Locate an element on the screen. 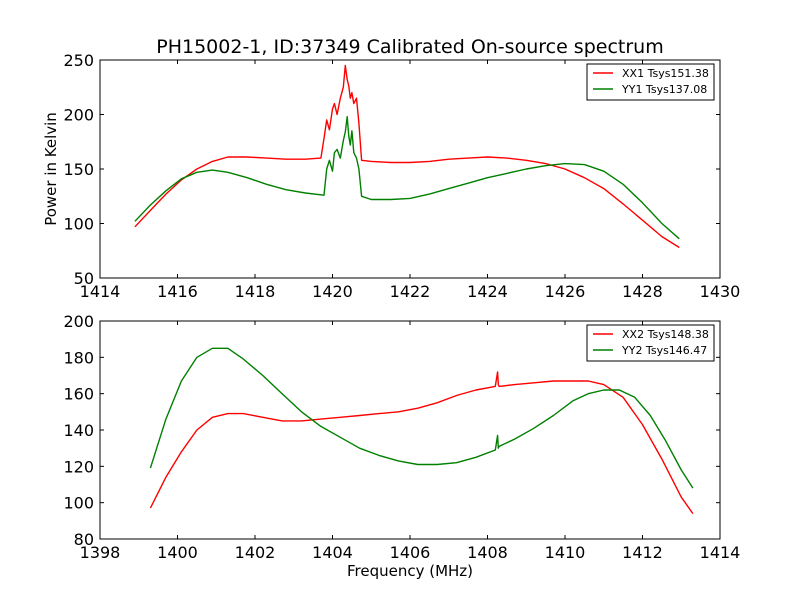  bottom-plot-legend: XX2 Tsys148.38 YY2 Tsys146.47 is located at coordinates (650, 343).